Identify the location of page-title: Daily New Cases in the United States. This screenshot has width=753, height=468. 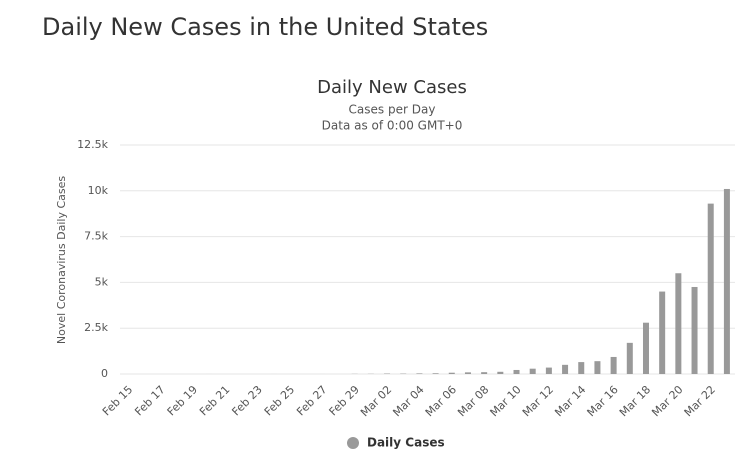
(265, 27).